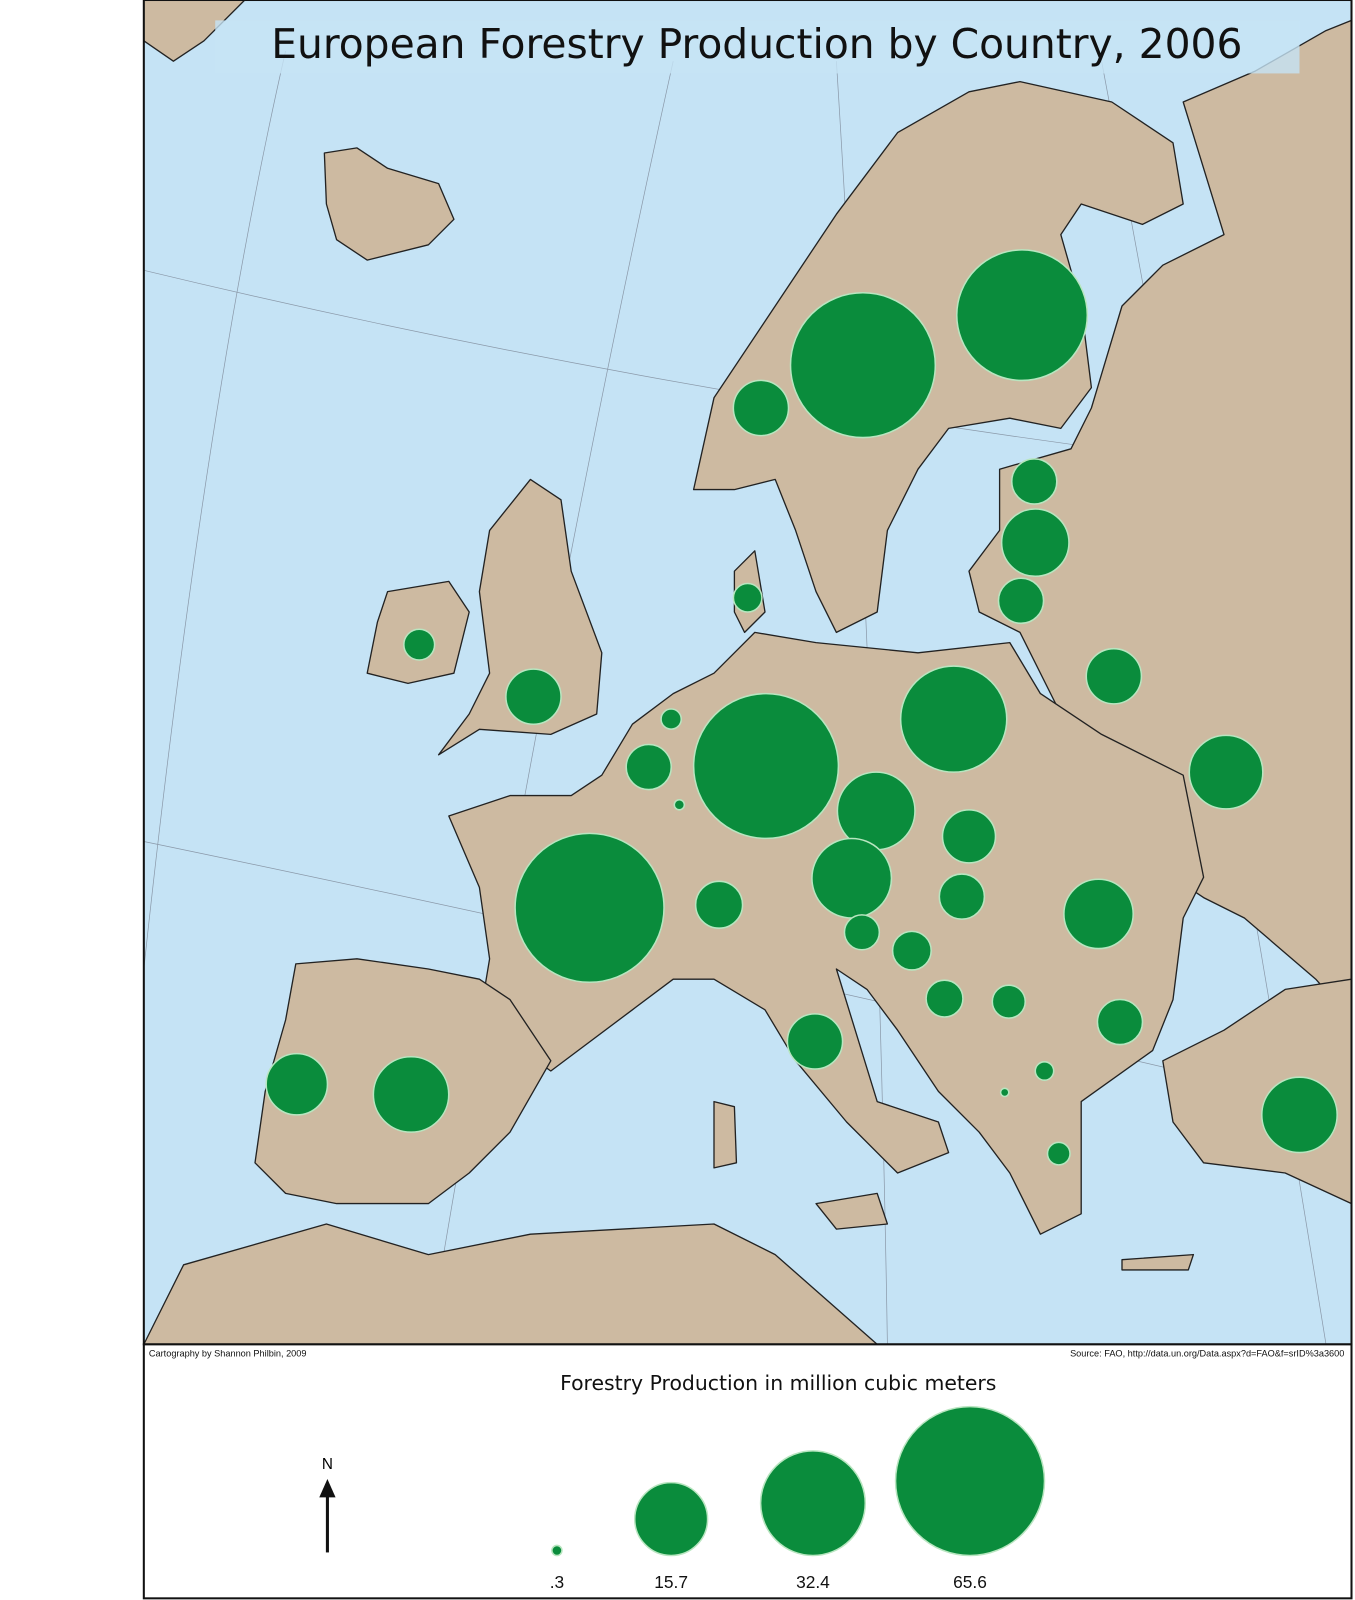  Describe the element at coordinates (327, 1488) in the screenshot. I see `north-arrow-head` at that location.